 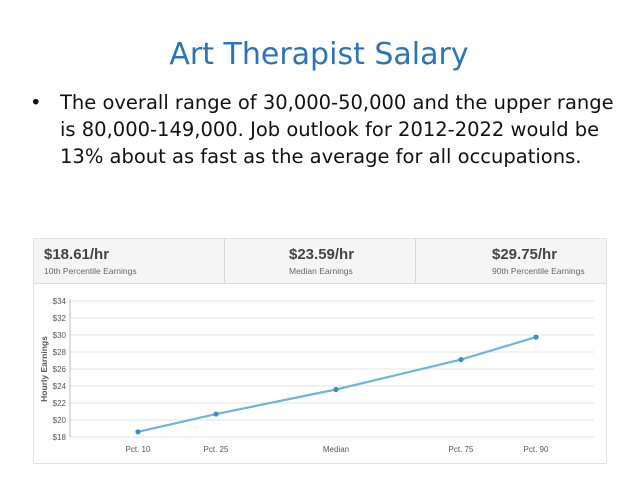 What do you see at coordinates (129, 261) in the screenshot?
I see `stat-10th-percentile: $18.61/hr 10th Percentile Earnings` at bounding box center [129, 261].